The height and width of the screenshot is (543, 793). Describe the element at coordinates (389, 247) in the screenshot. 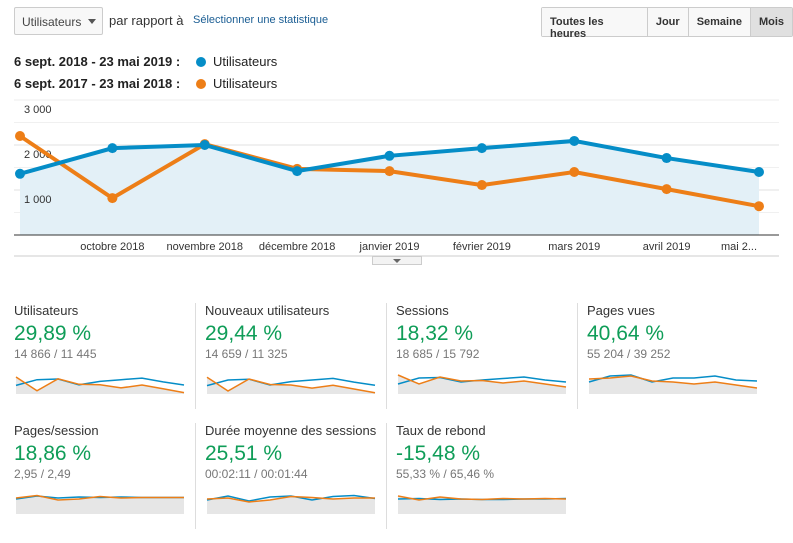

I see `x-tick-label: janvier 2019` at that location.